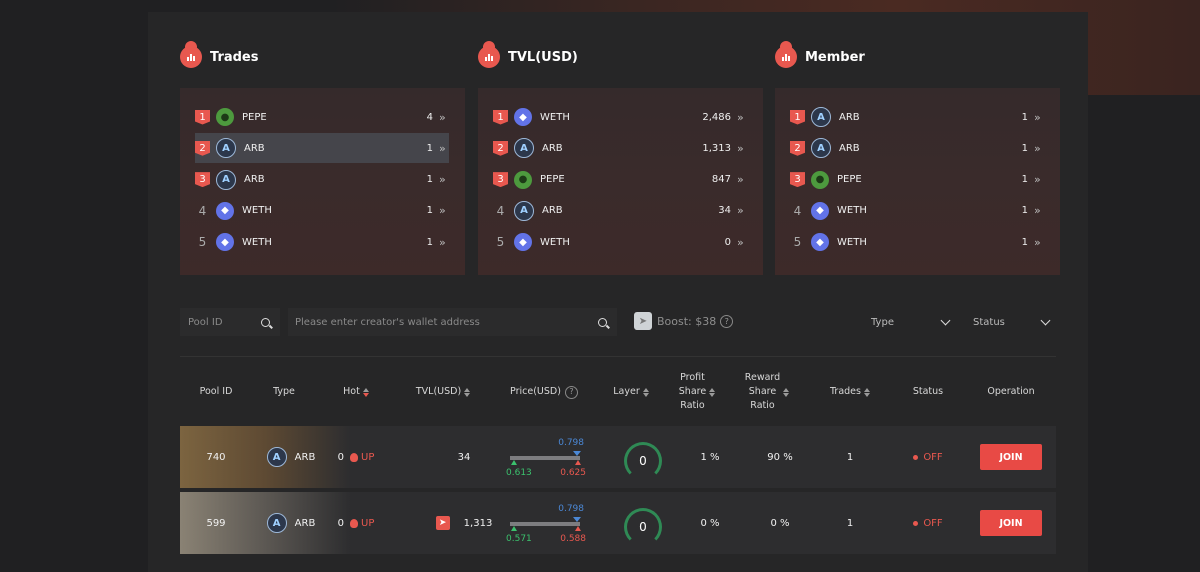 This screenshot has height=572, width=1200. Describe the element at coordinates (620, 117) in the screenshot. I see `ranking-row: 1 ◆ WETH 2,486 »` at that location.